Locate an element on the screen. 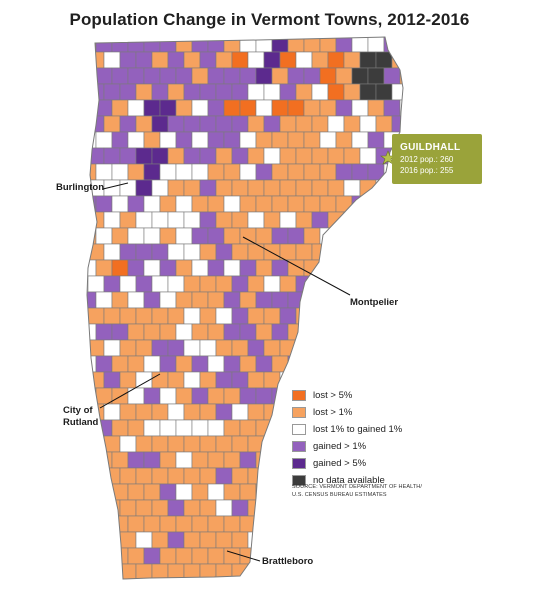  city-label-burlington: Burlington is located at coordinates (80, 187).